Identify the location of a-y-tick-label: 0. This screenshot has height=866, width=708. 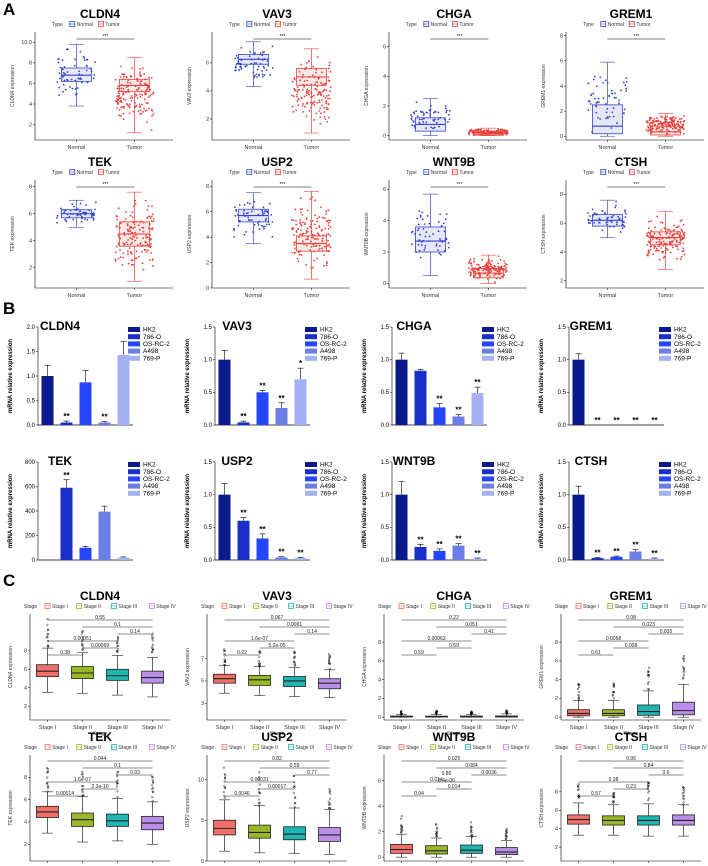
(384, 284).